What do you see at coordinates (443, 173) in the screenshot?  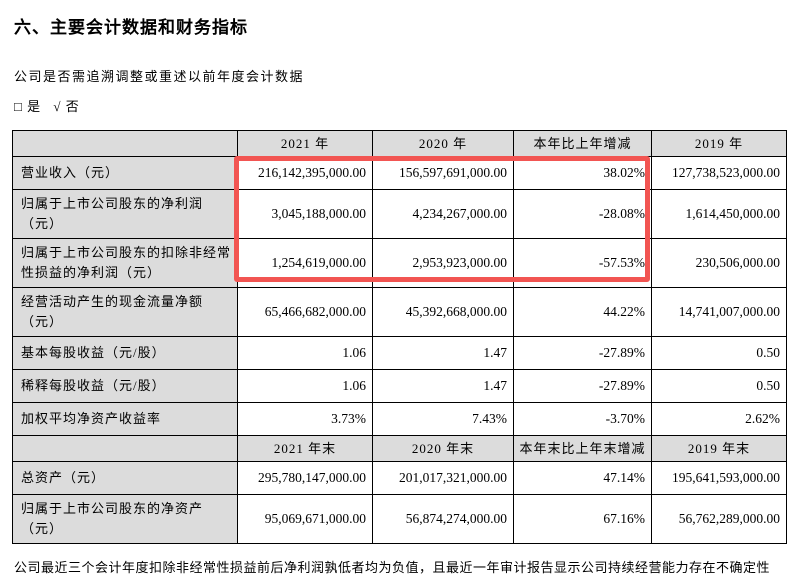 I see `cell-value: 156,597,691,000.00` at bounding box center [443, 173].